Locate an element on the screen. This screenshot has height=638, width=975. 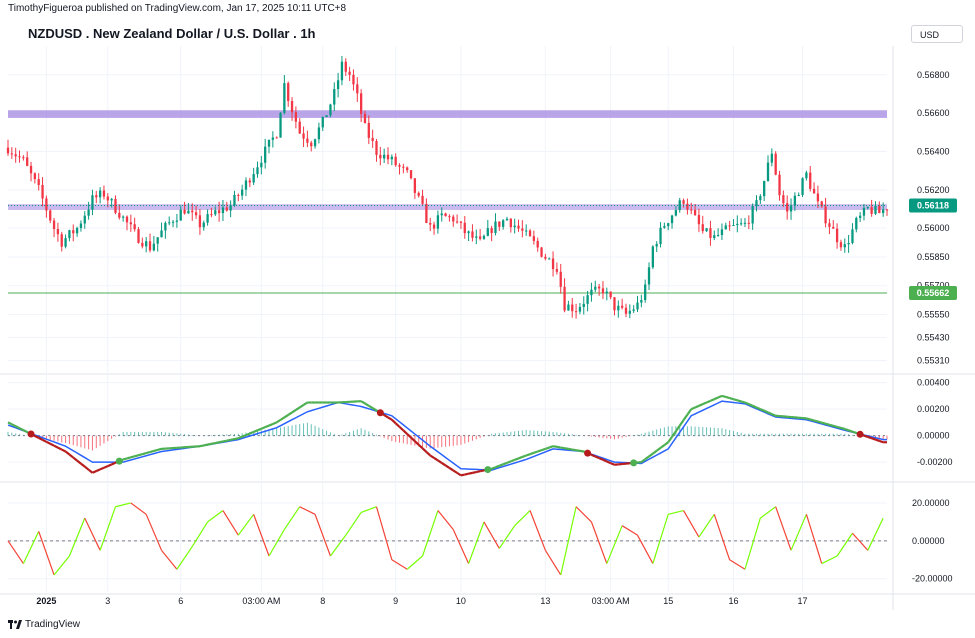
time-tick-label: 3 is located at coordinates (107, 601).